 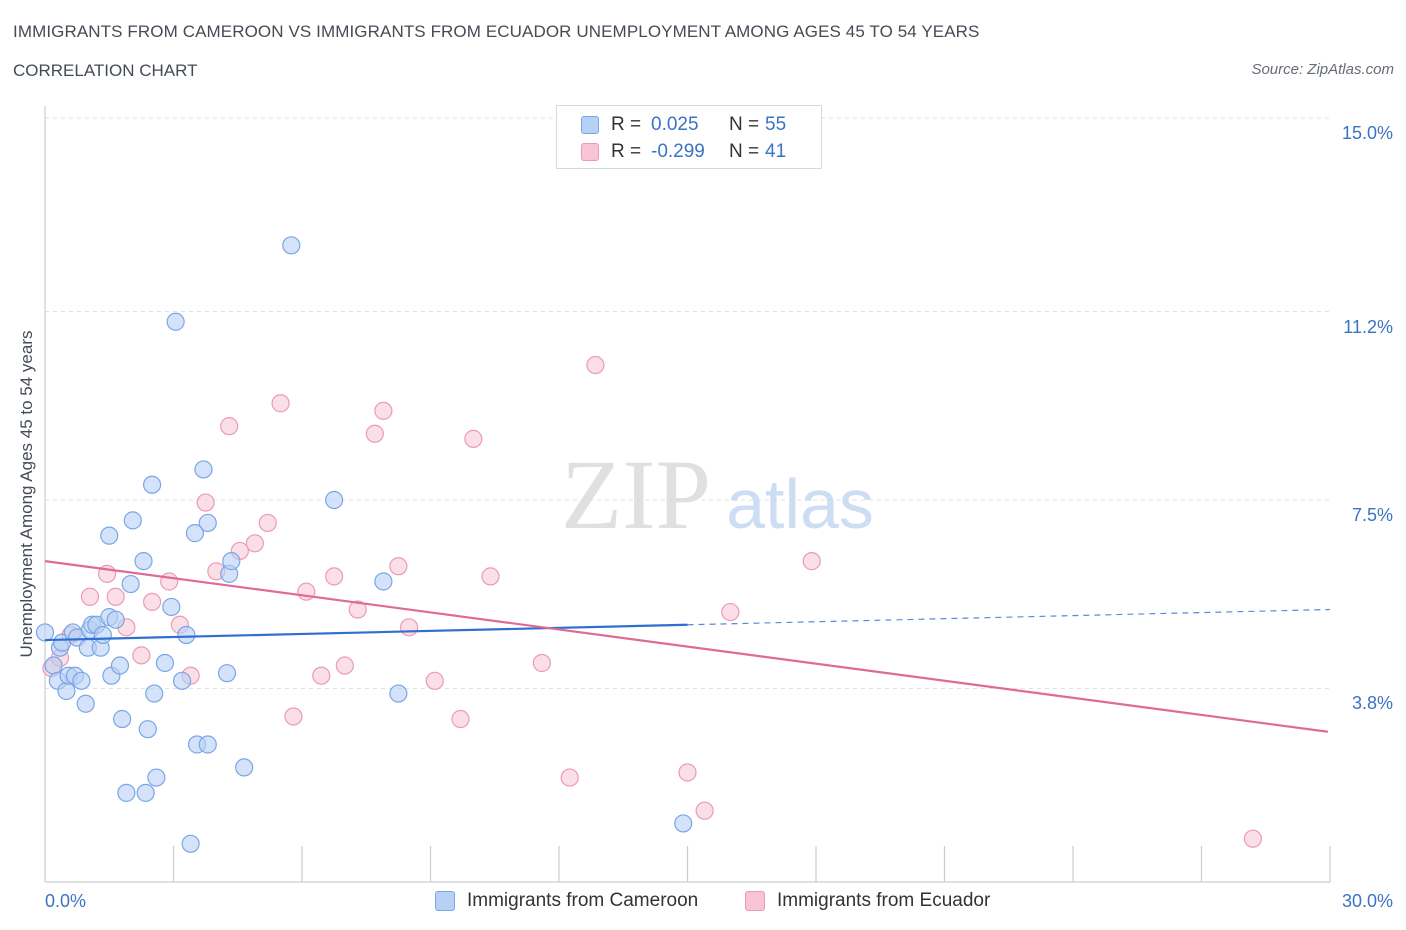 What do you see at coordinates (717, 494) in the screenshot?
I see `watermark: ZIP atlas` at bounding box center [717, 494].